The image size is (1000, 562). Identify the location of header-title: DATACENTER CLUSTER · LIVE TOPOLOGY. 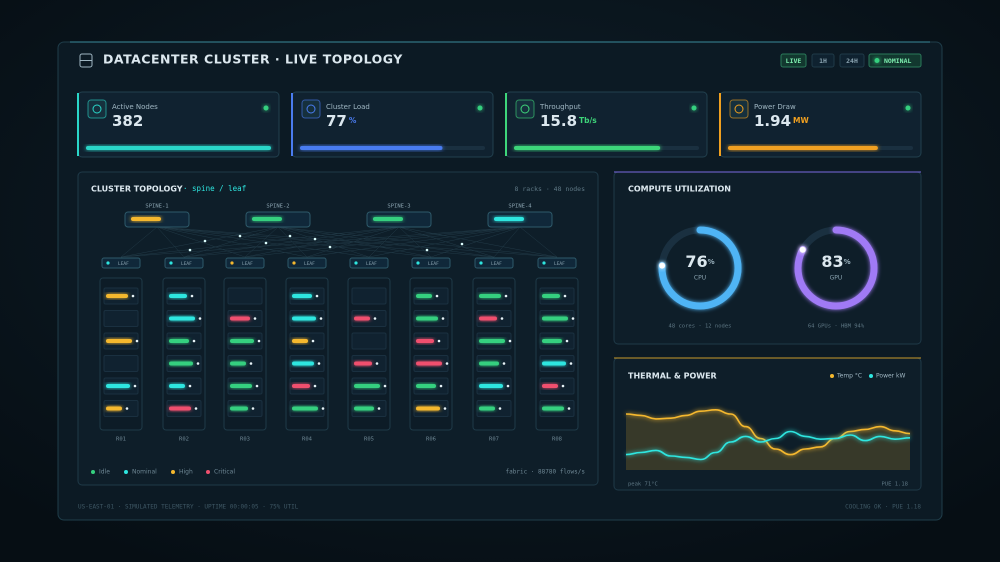
(253, 59).